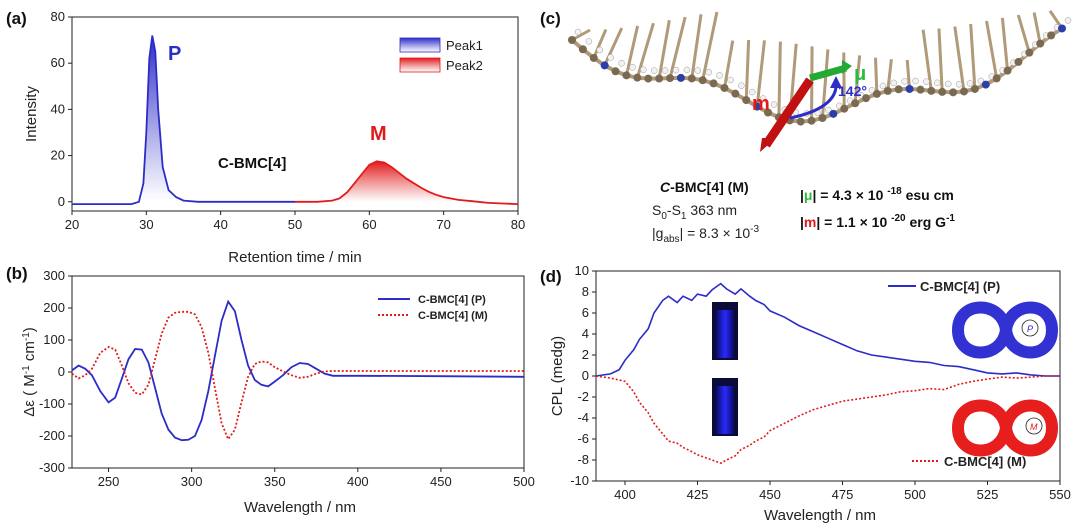  What do you see at coordinates (29, 372) in the screenshot?
I see `panel-b-ylabel: Δε ( M-1 cm-1)` at bounding box center [29, 372].